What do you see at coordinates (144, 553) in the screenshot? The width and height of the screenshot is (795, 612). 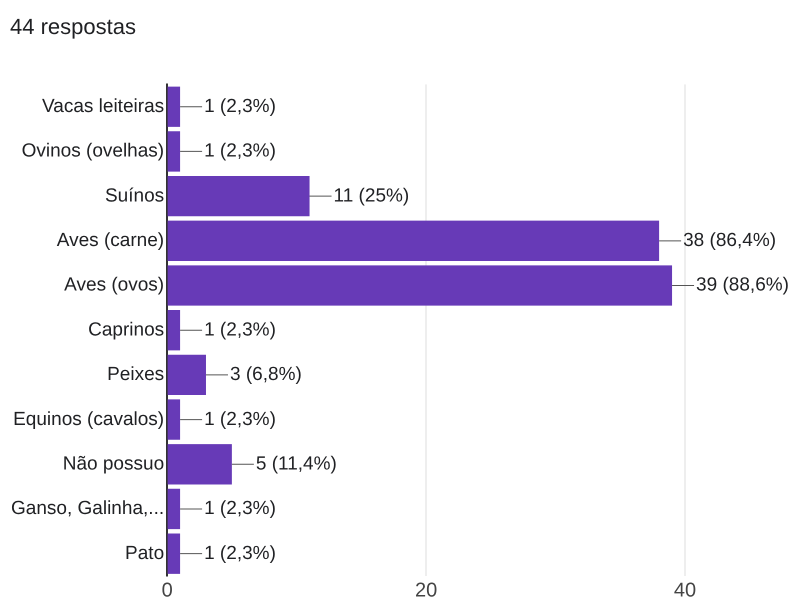 I see `y-tick-label: Pato` at bounding box center [144, 553].